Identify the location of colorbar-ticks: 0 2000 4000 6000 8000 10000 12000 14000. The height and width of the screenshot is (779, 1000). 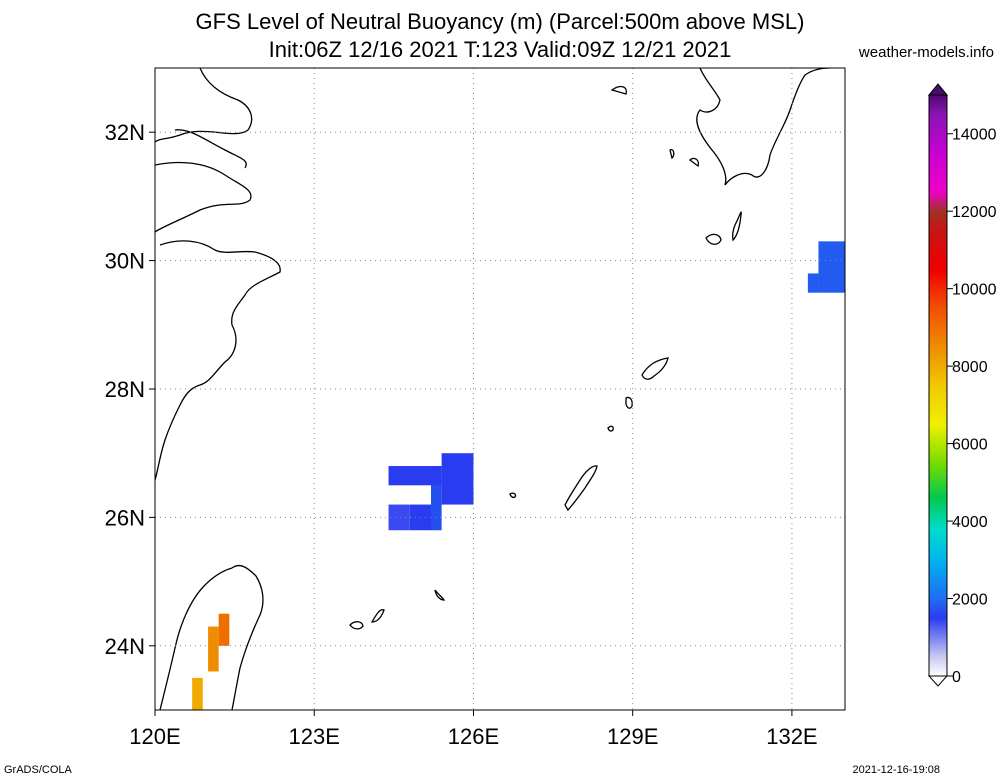
(972, 406).